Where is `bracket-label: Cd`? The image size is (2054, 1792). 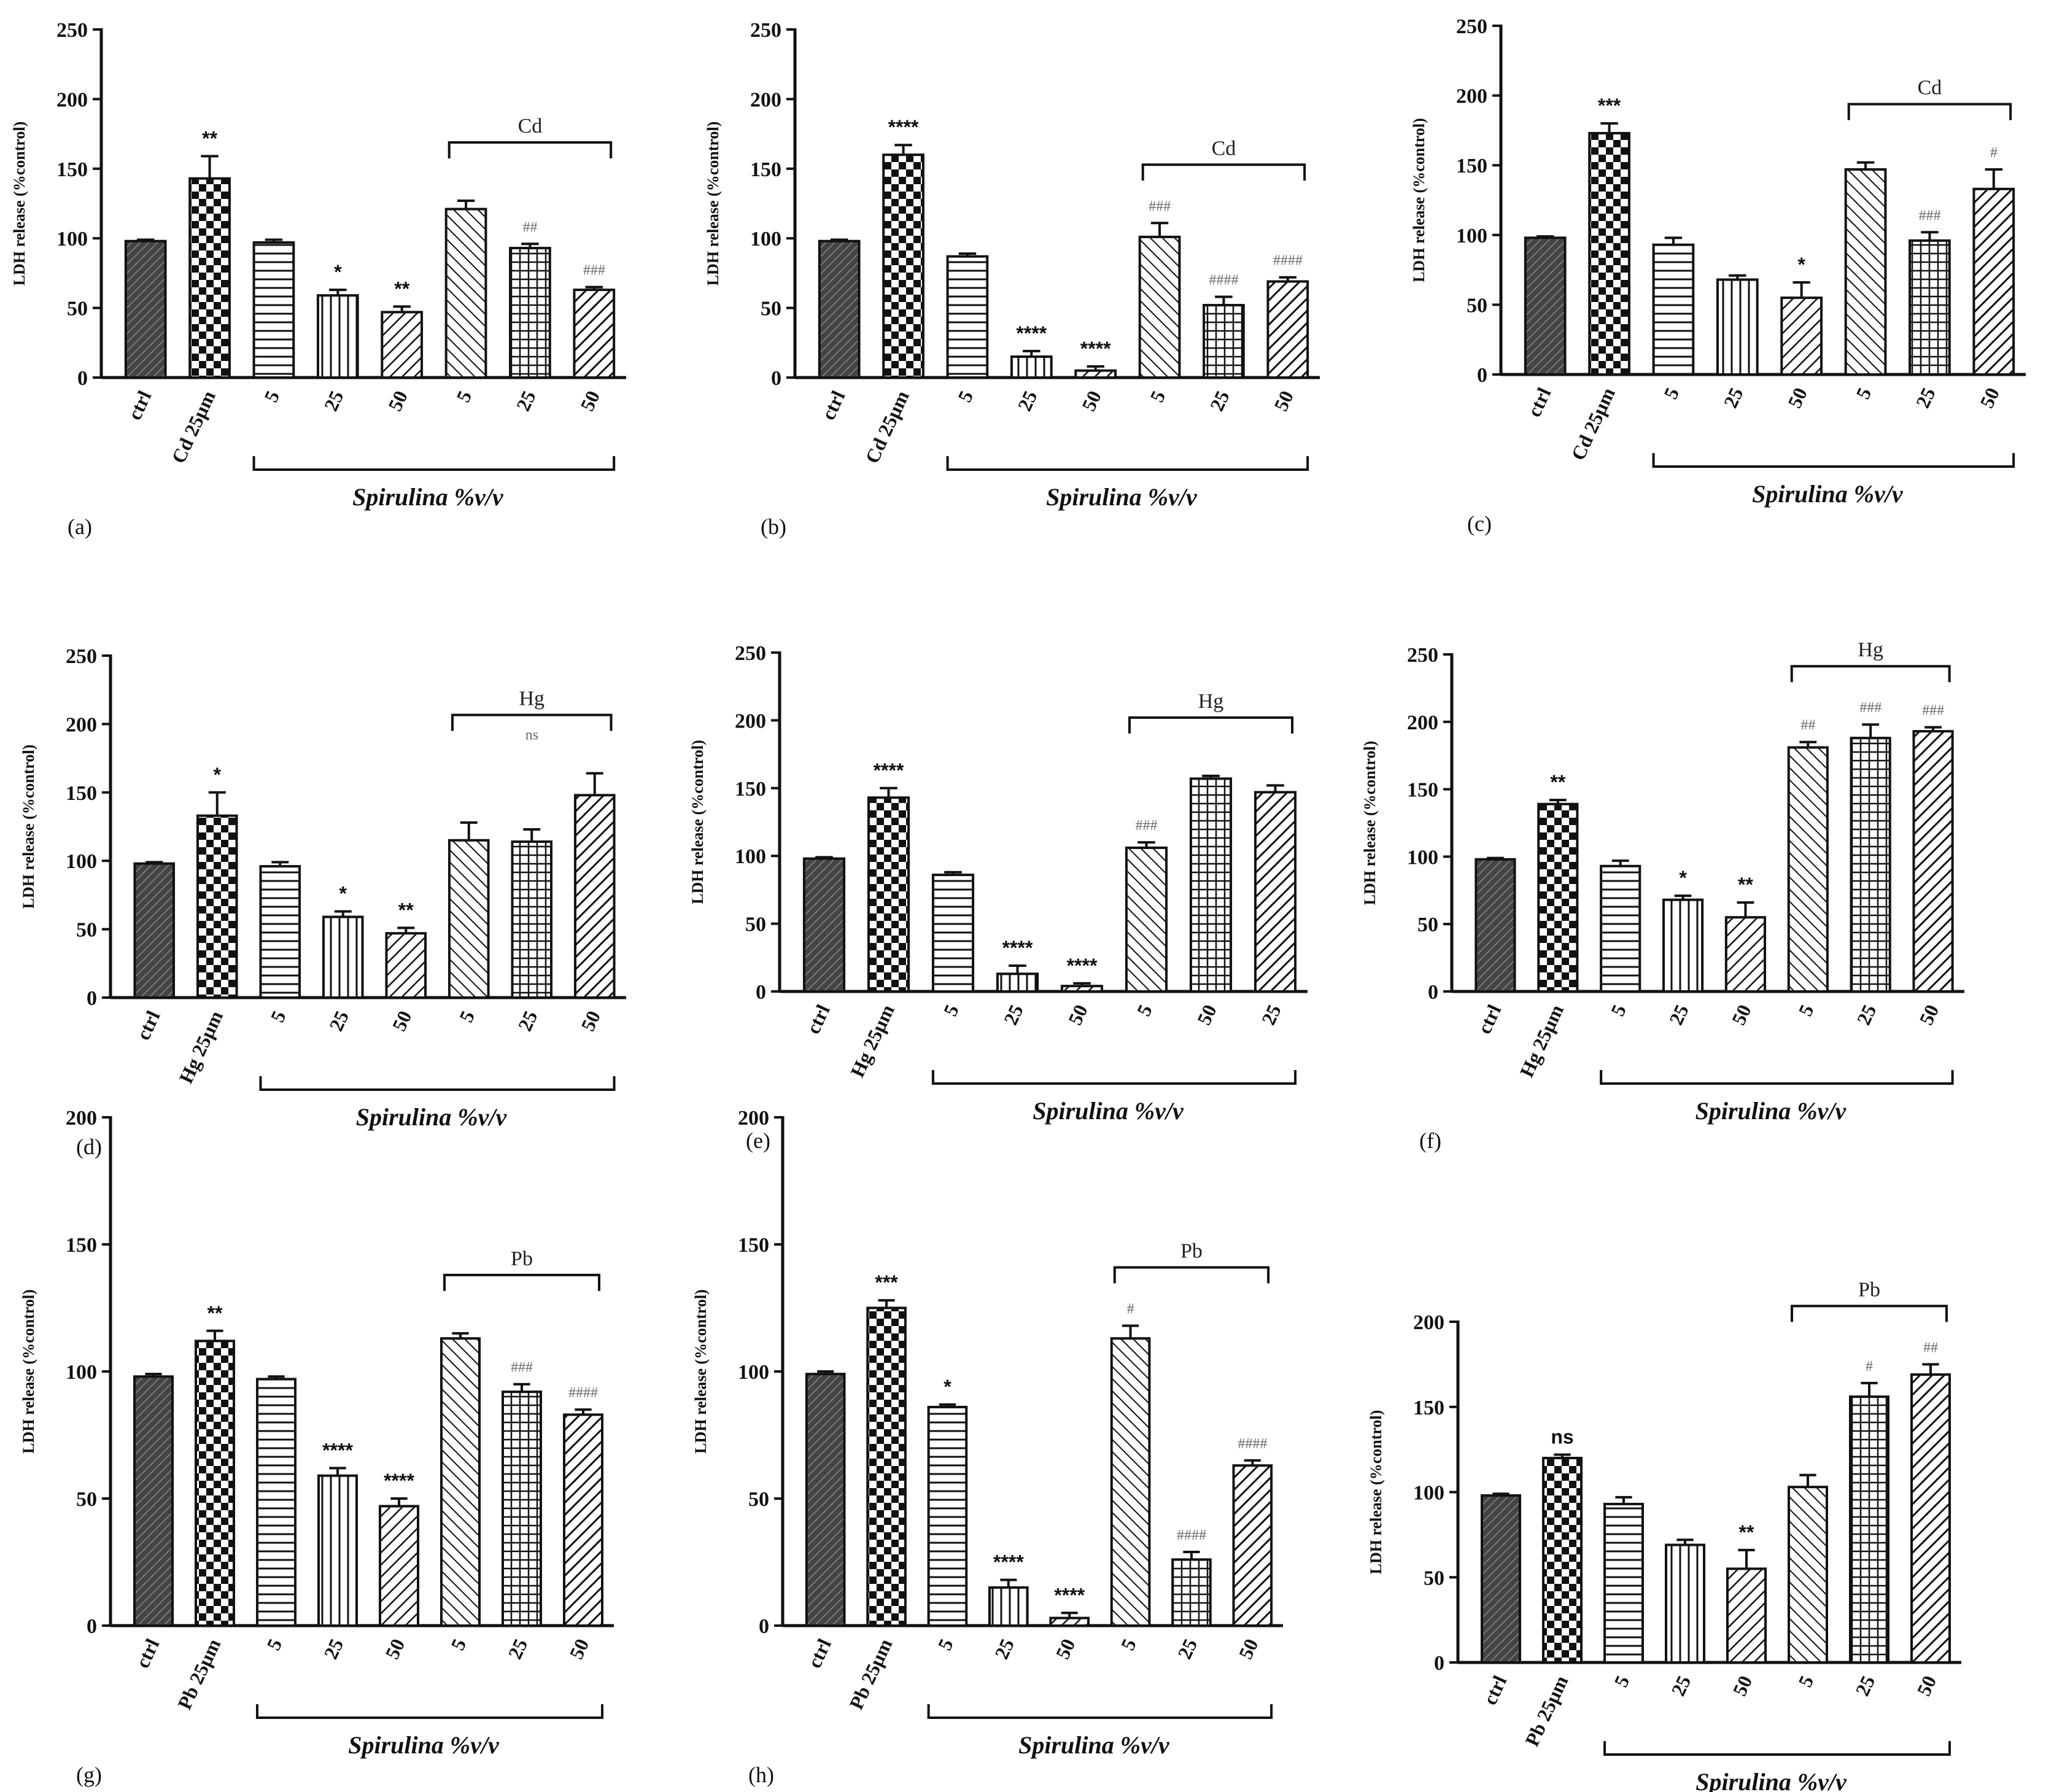 bracket-label: Cd is located at coordinates (1224, 148).